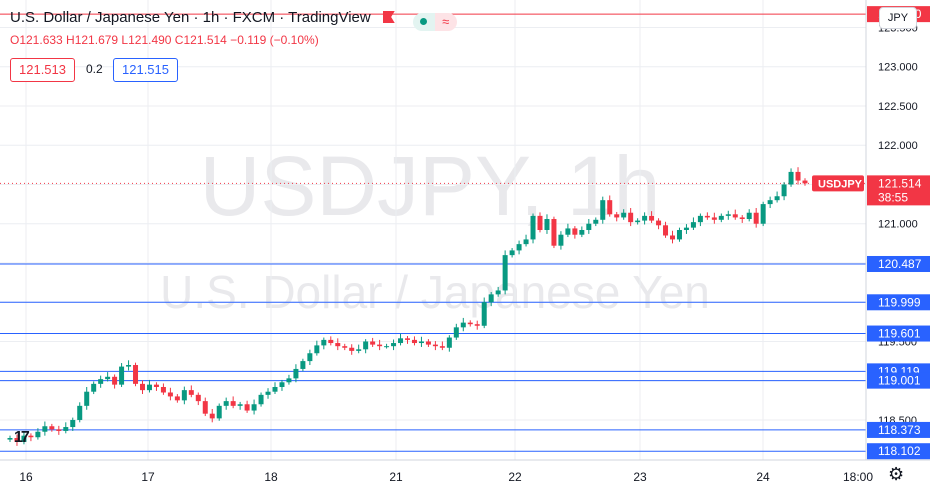 Image resolution: width=930 pixels, height=494 pixels. What do you see at coordinates (22, 437) in the screenshot?
I see `tradingview-logo-icon: 17` at bounding box center [22, 437].